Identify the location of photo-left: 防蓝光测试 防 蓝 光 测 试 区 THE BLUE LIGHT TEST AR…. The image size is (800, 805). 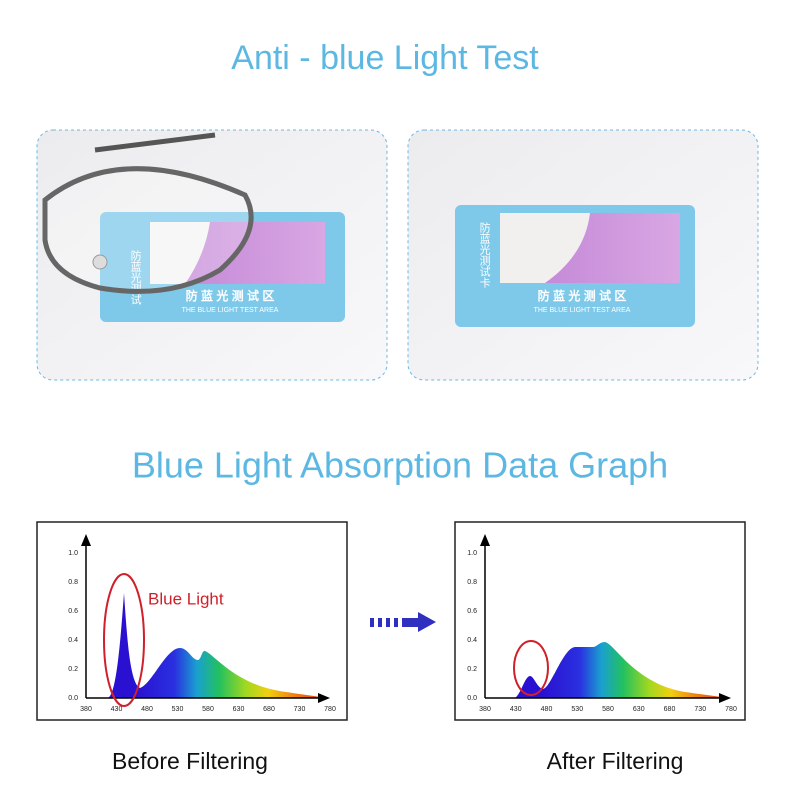
(212, 255).